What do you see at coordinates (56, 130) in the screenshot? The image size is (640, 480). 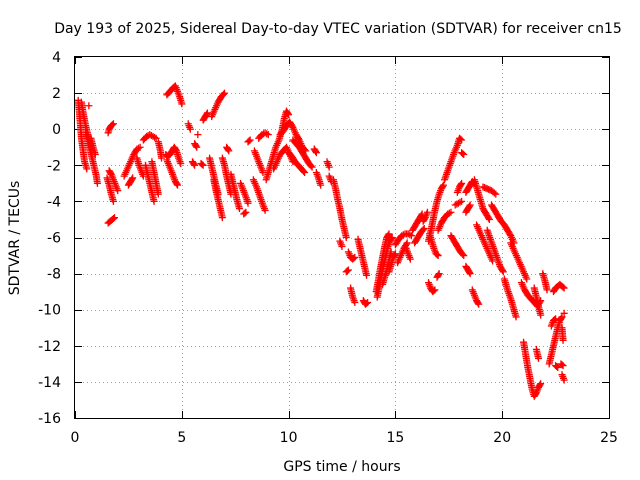 I see `y-tick-label: 0` at bounding box center [56, 130].